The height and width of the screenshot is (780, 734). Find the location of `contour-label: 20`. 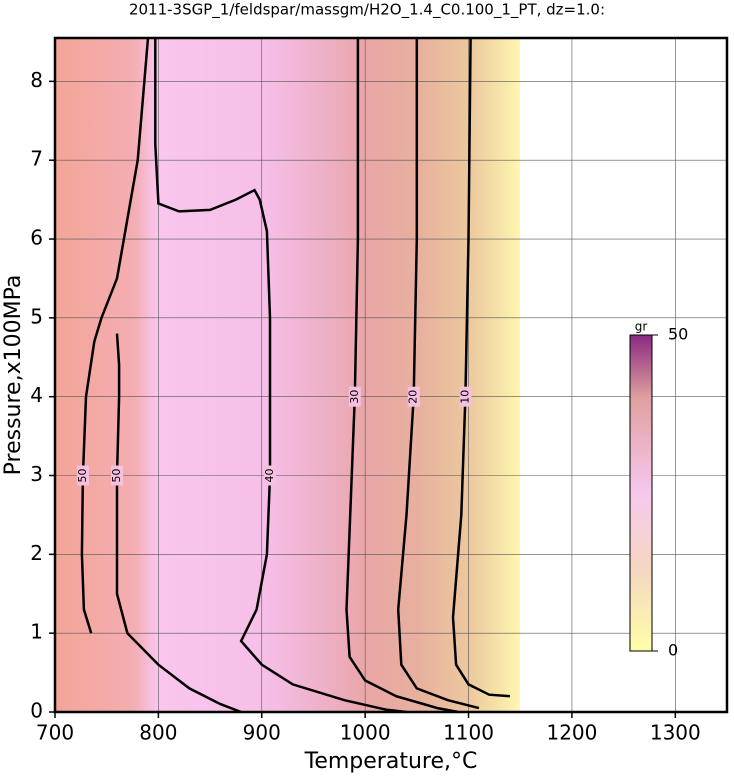

contour-label: 20 is located at coordinates (413, 397).